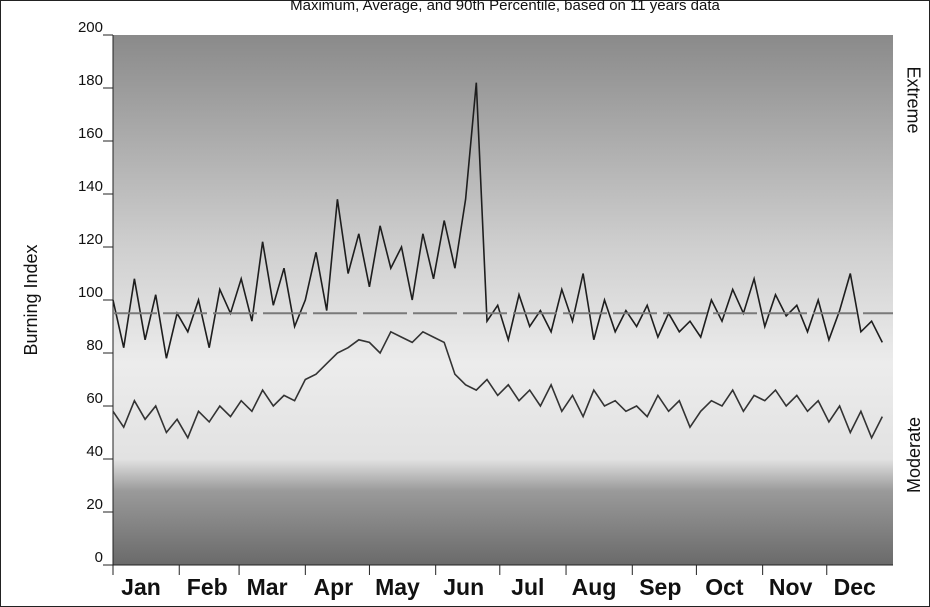  Describe the element at coordinates (99, 557) in the screenshot. I see `y-tick-label: 0` at that location.